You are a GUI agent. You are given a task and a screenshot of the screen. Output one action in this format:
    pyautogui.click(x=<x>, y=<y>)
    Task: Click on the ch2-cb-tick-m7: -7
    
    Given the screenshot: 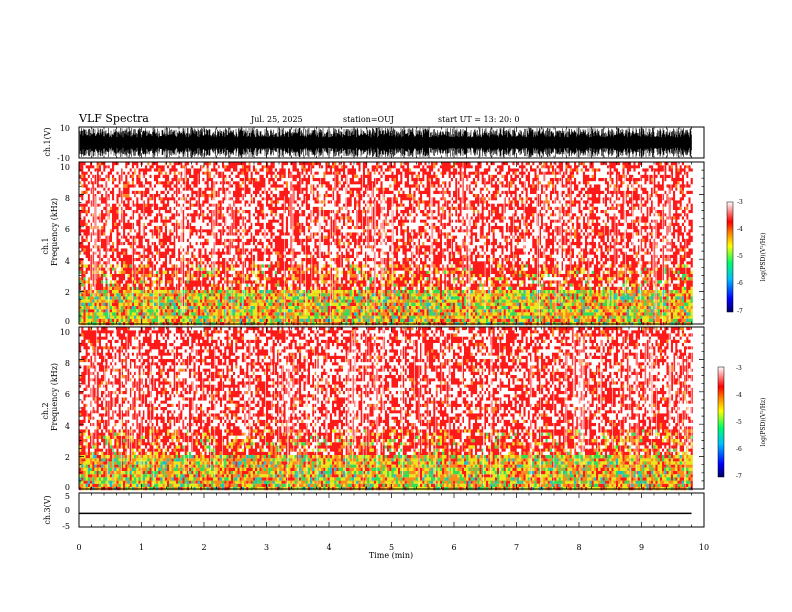 What is the action you would take?
    pyautogui.click(x=739, y=476)
    